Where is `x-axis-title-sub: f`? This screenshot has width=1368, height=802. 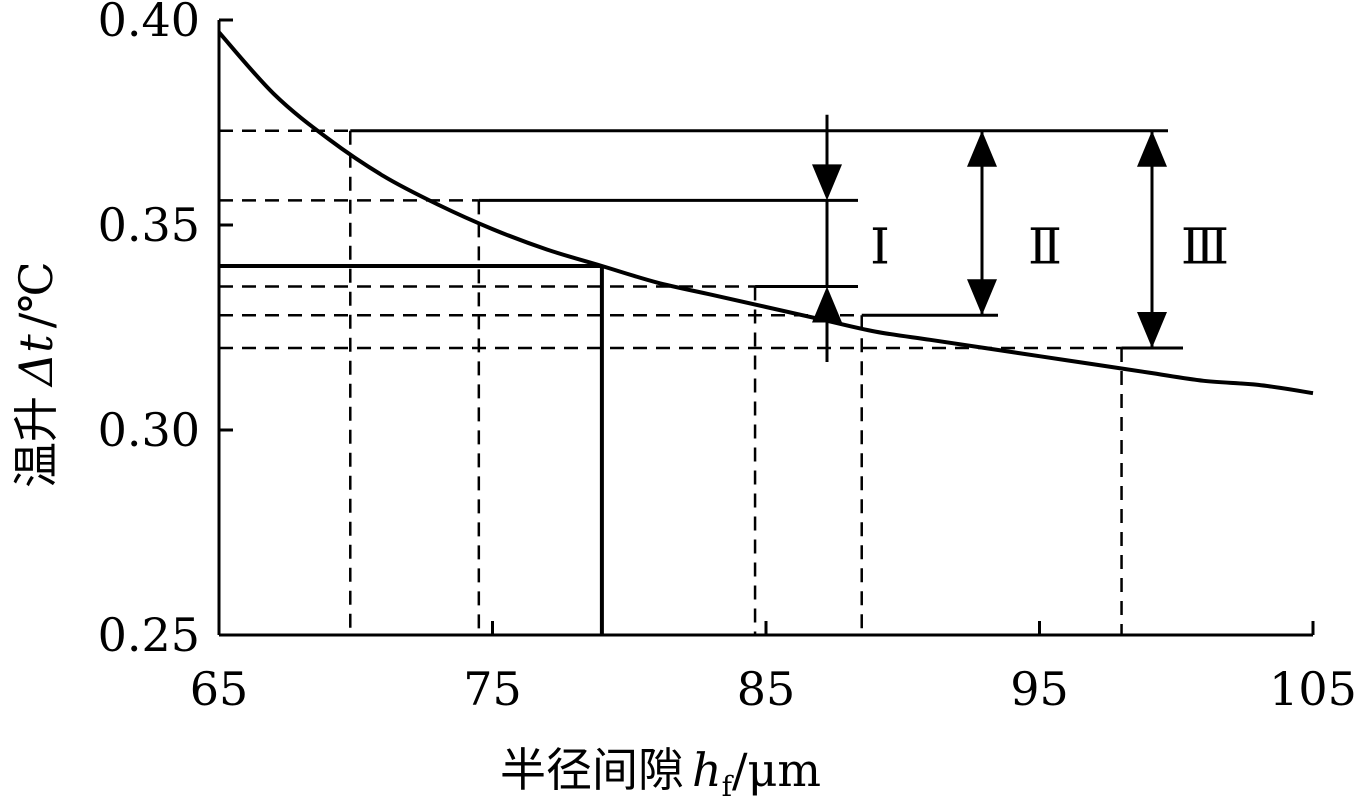
x-axis-title-sub: f is located at coordinates (728, 786).